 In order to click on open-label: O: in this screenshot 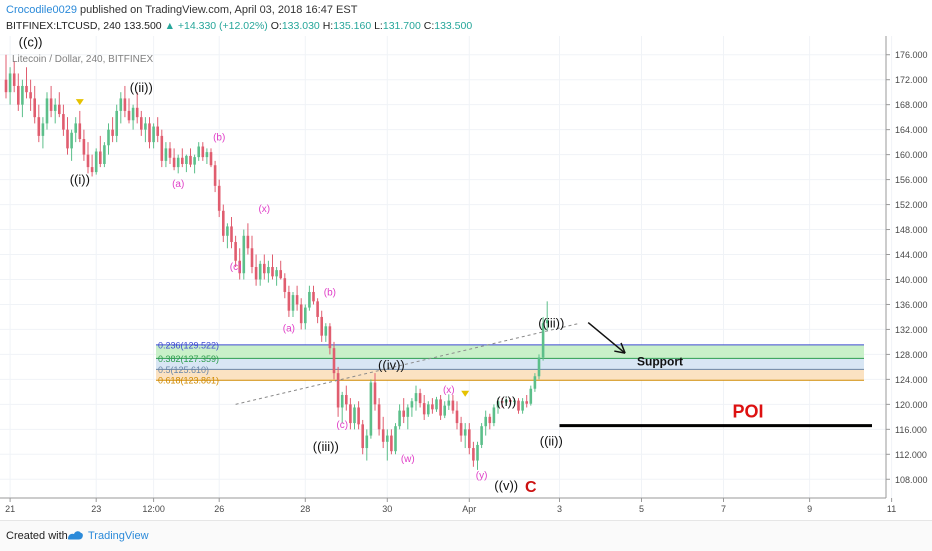, I will do `click(276, 26)`.